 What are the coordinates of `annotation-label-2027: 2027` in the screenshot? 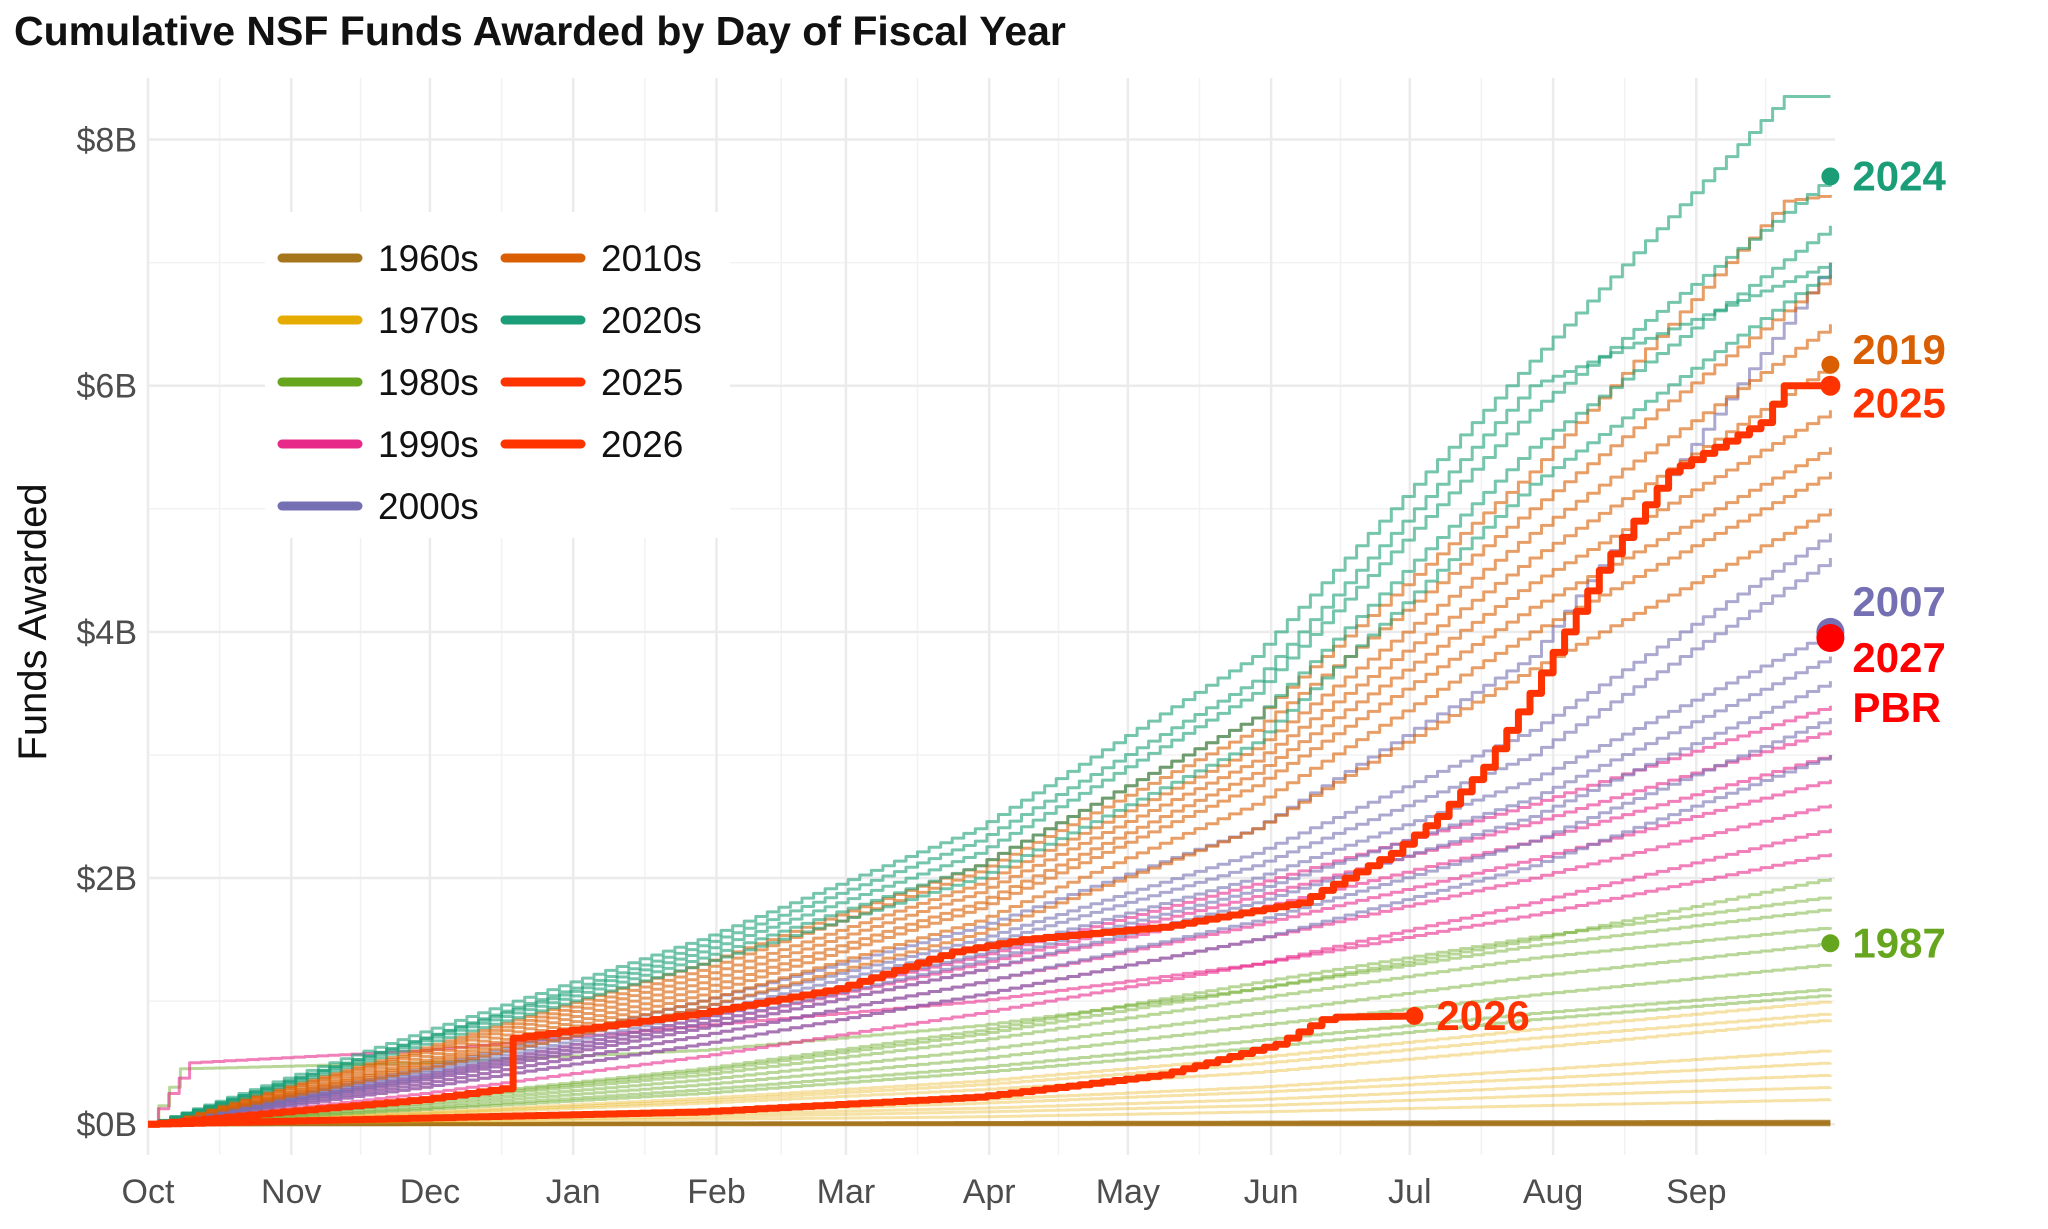 It's located at (1898, 657).